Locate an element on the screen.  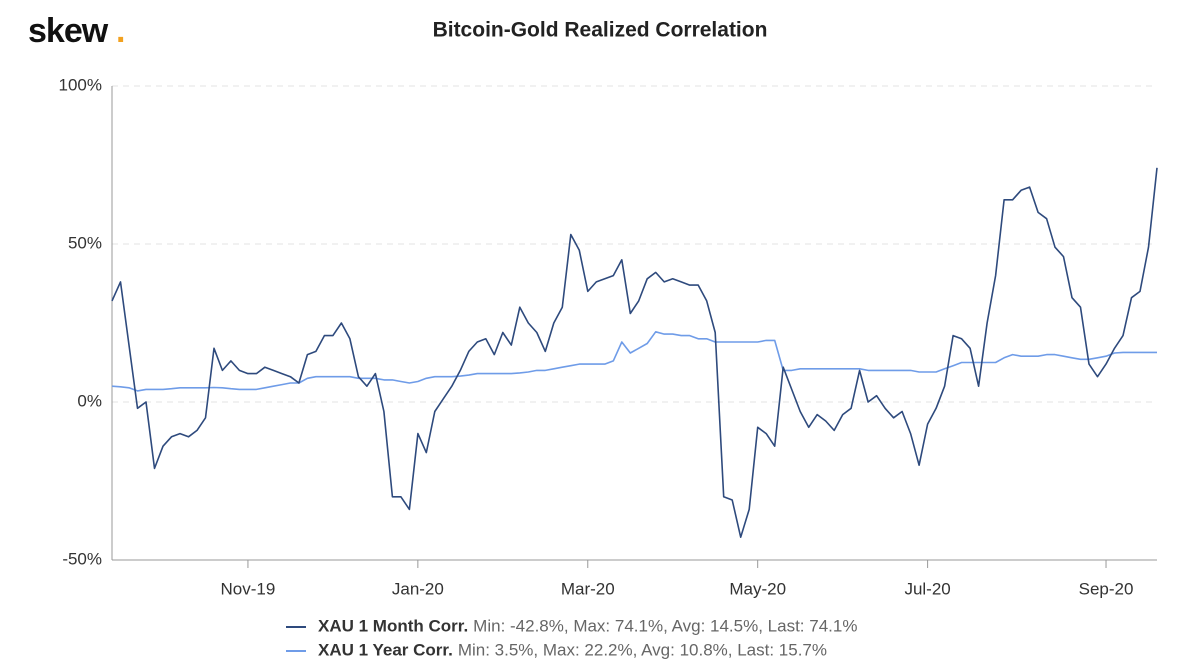
y-tick-label: 50% is located at coordinates (85, 242).